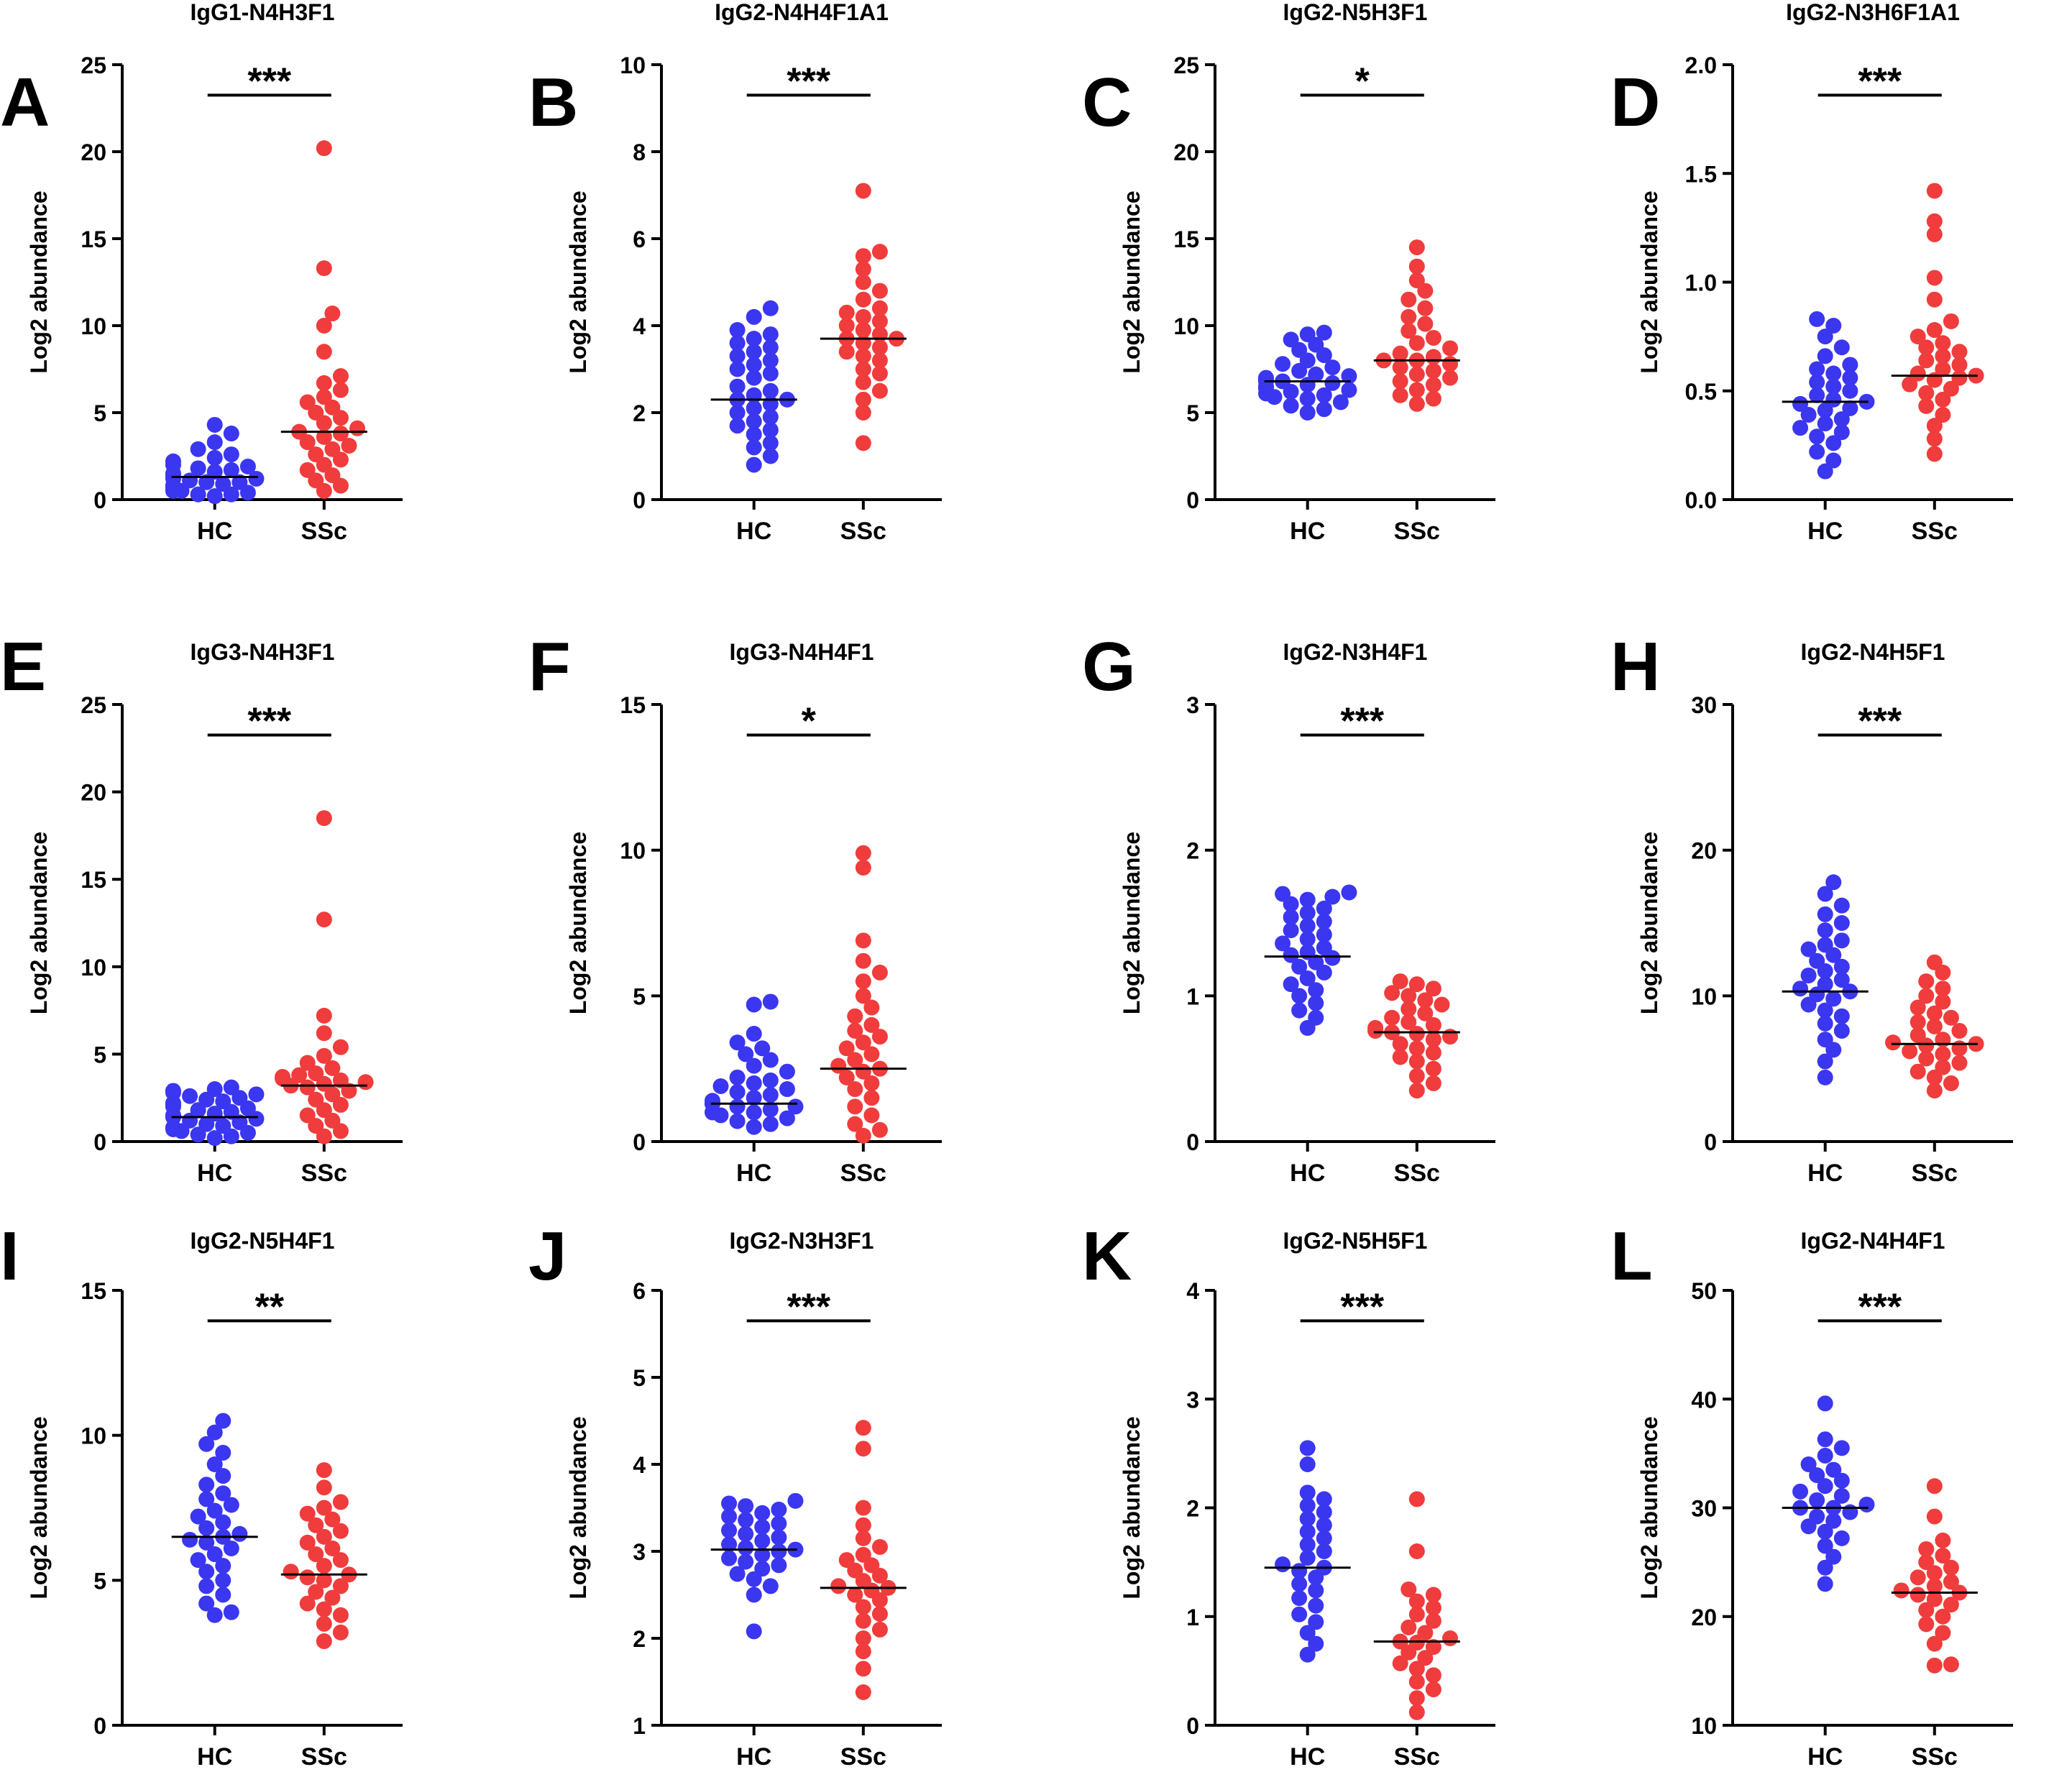  What do you see at coordinates (735, 907) in the screenshot?
I see `panel-f: F IgG3-N4H4F1 0 5 10 15 Log2 abundance HC SSc *` at bounding box center [735, 907].